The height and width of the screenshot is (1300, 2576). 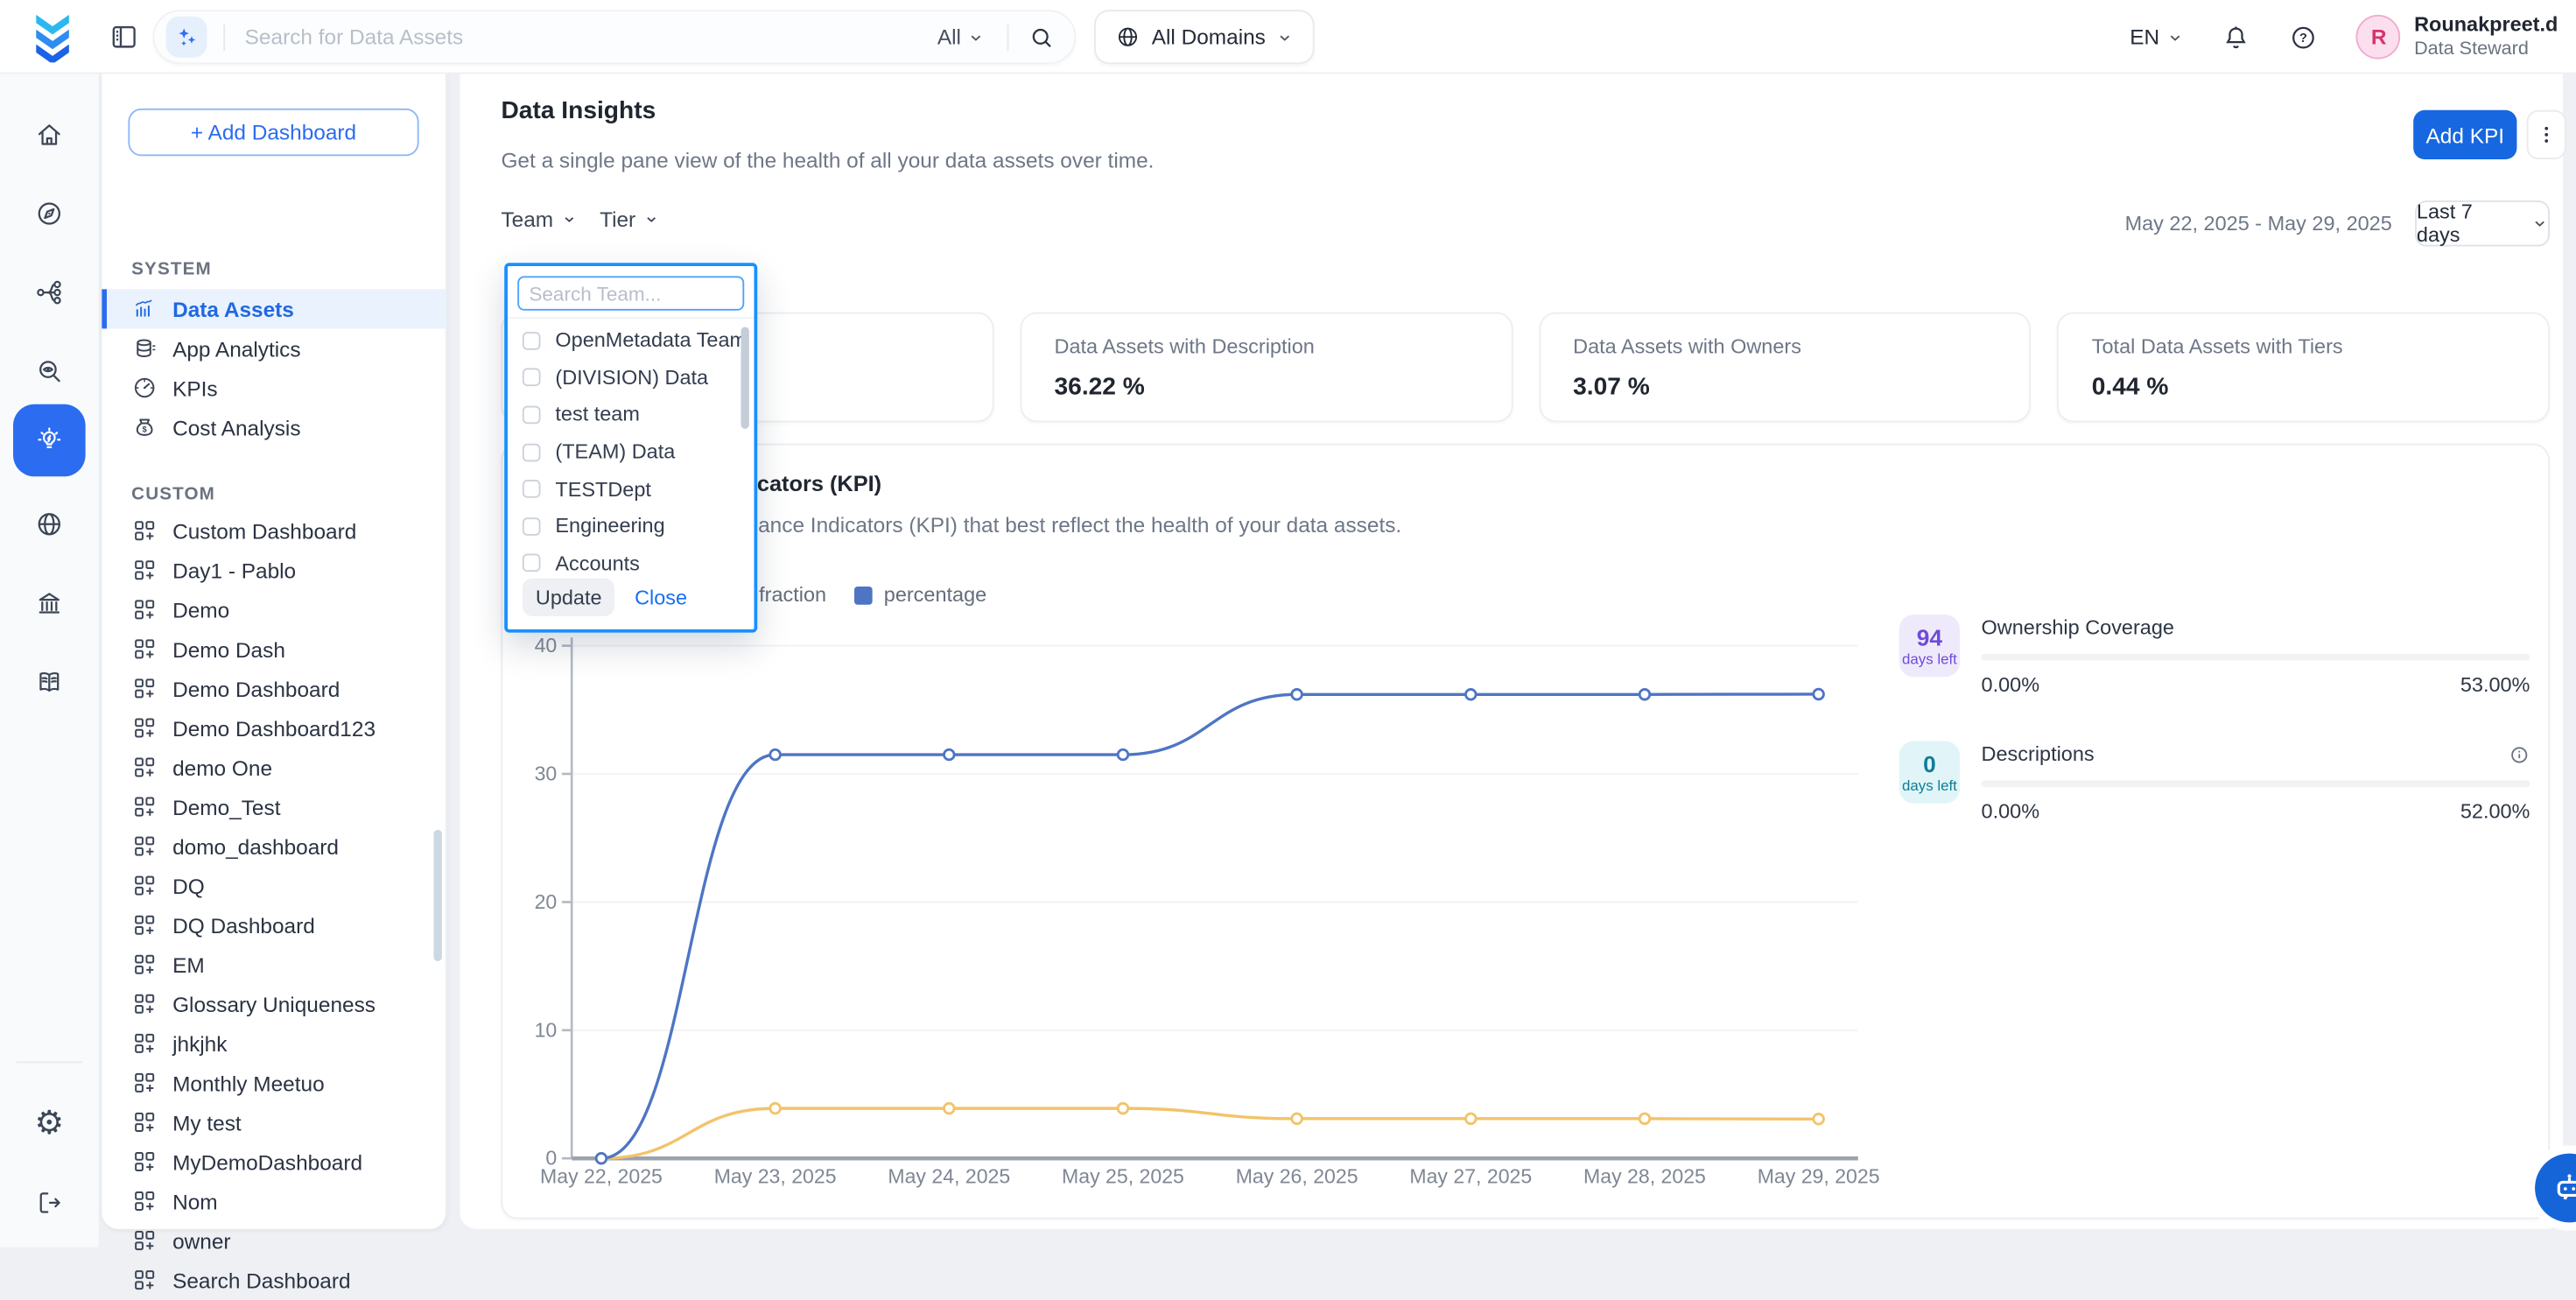 I want to click on kpi-progress-target: 52.00%, so click(x=2495, y=812).